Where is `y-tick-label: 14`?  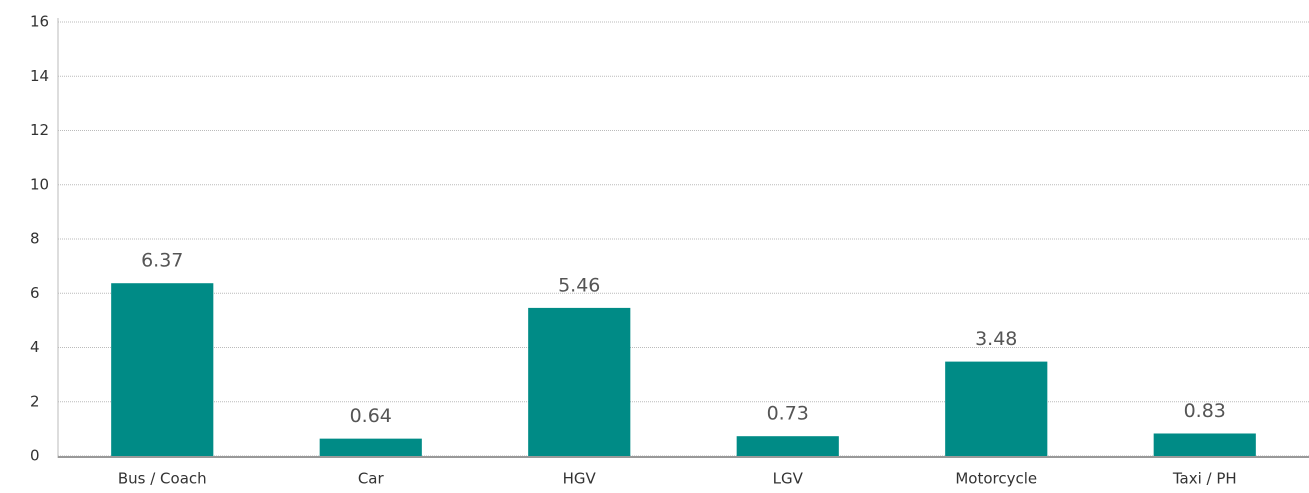
y-tick-label: 14 is located at coordinates (39, 76).